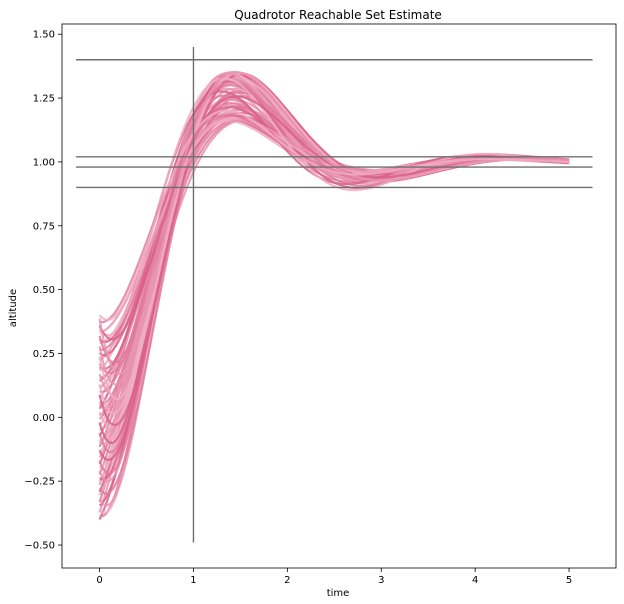 The width and height of the screenshot is (624, 604). I want to click on y-tick-label: 1.00, so click(44, 162).